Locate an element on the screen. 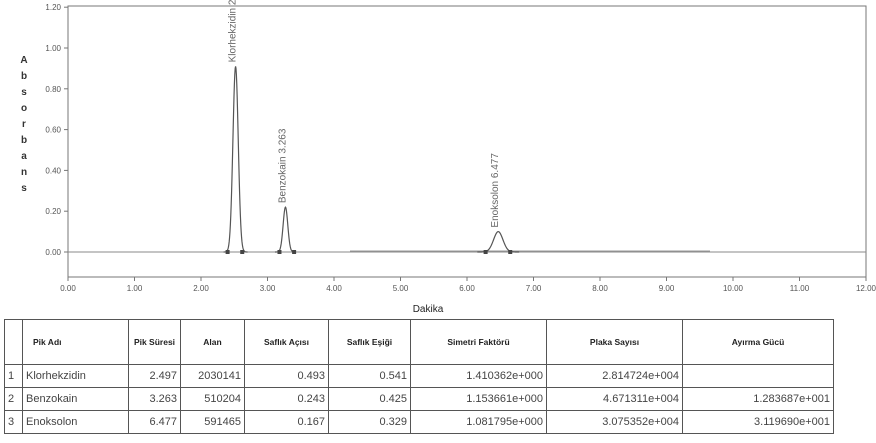 The width and height of the screenshot is (876, 443). y-tick-label: 0.20 is located at coordinates (53, 211).